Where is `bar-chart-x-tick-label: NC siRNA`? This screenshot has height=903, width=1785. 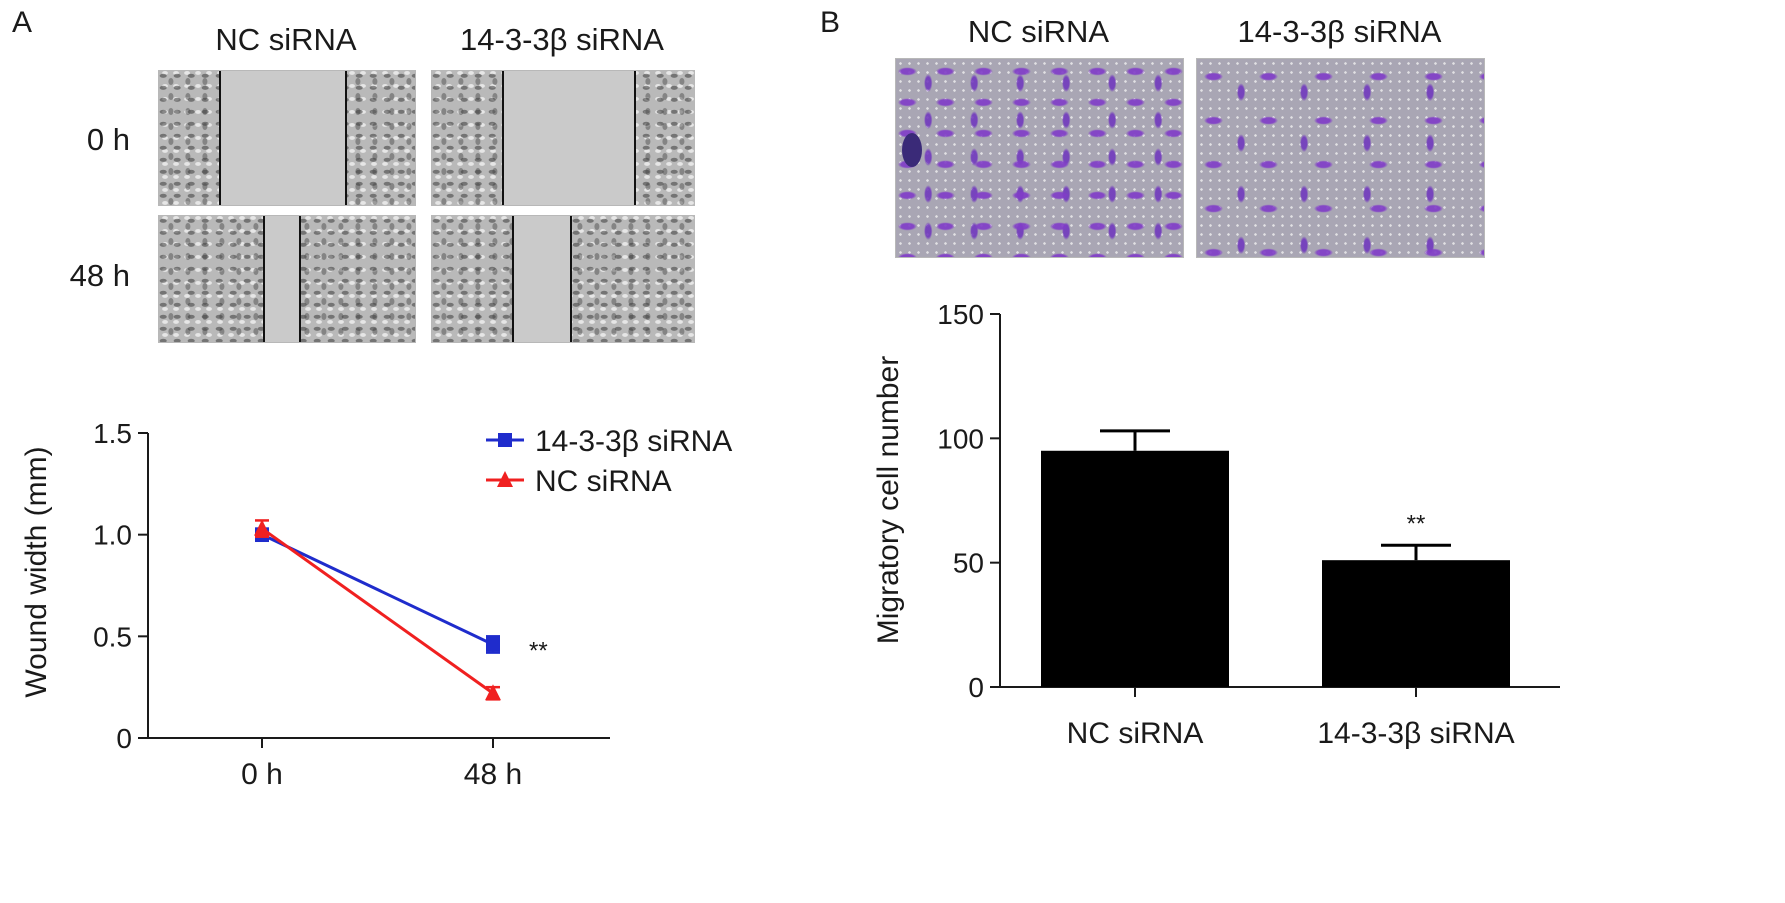 bar-chart-x-tick-label: NC siRNA is located at coordinates (1135, 733).